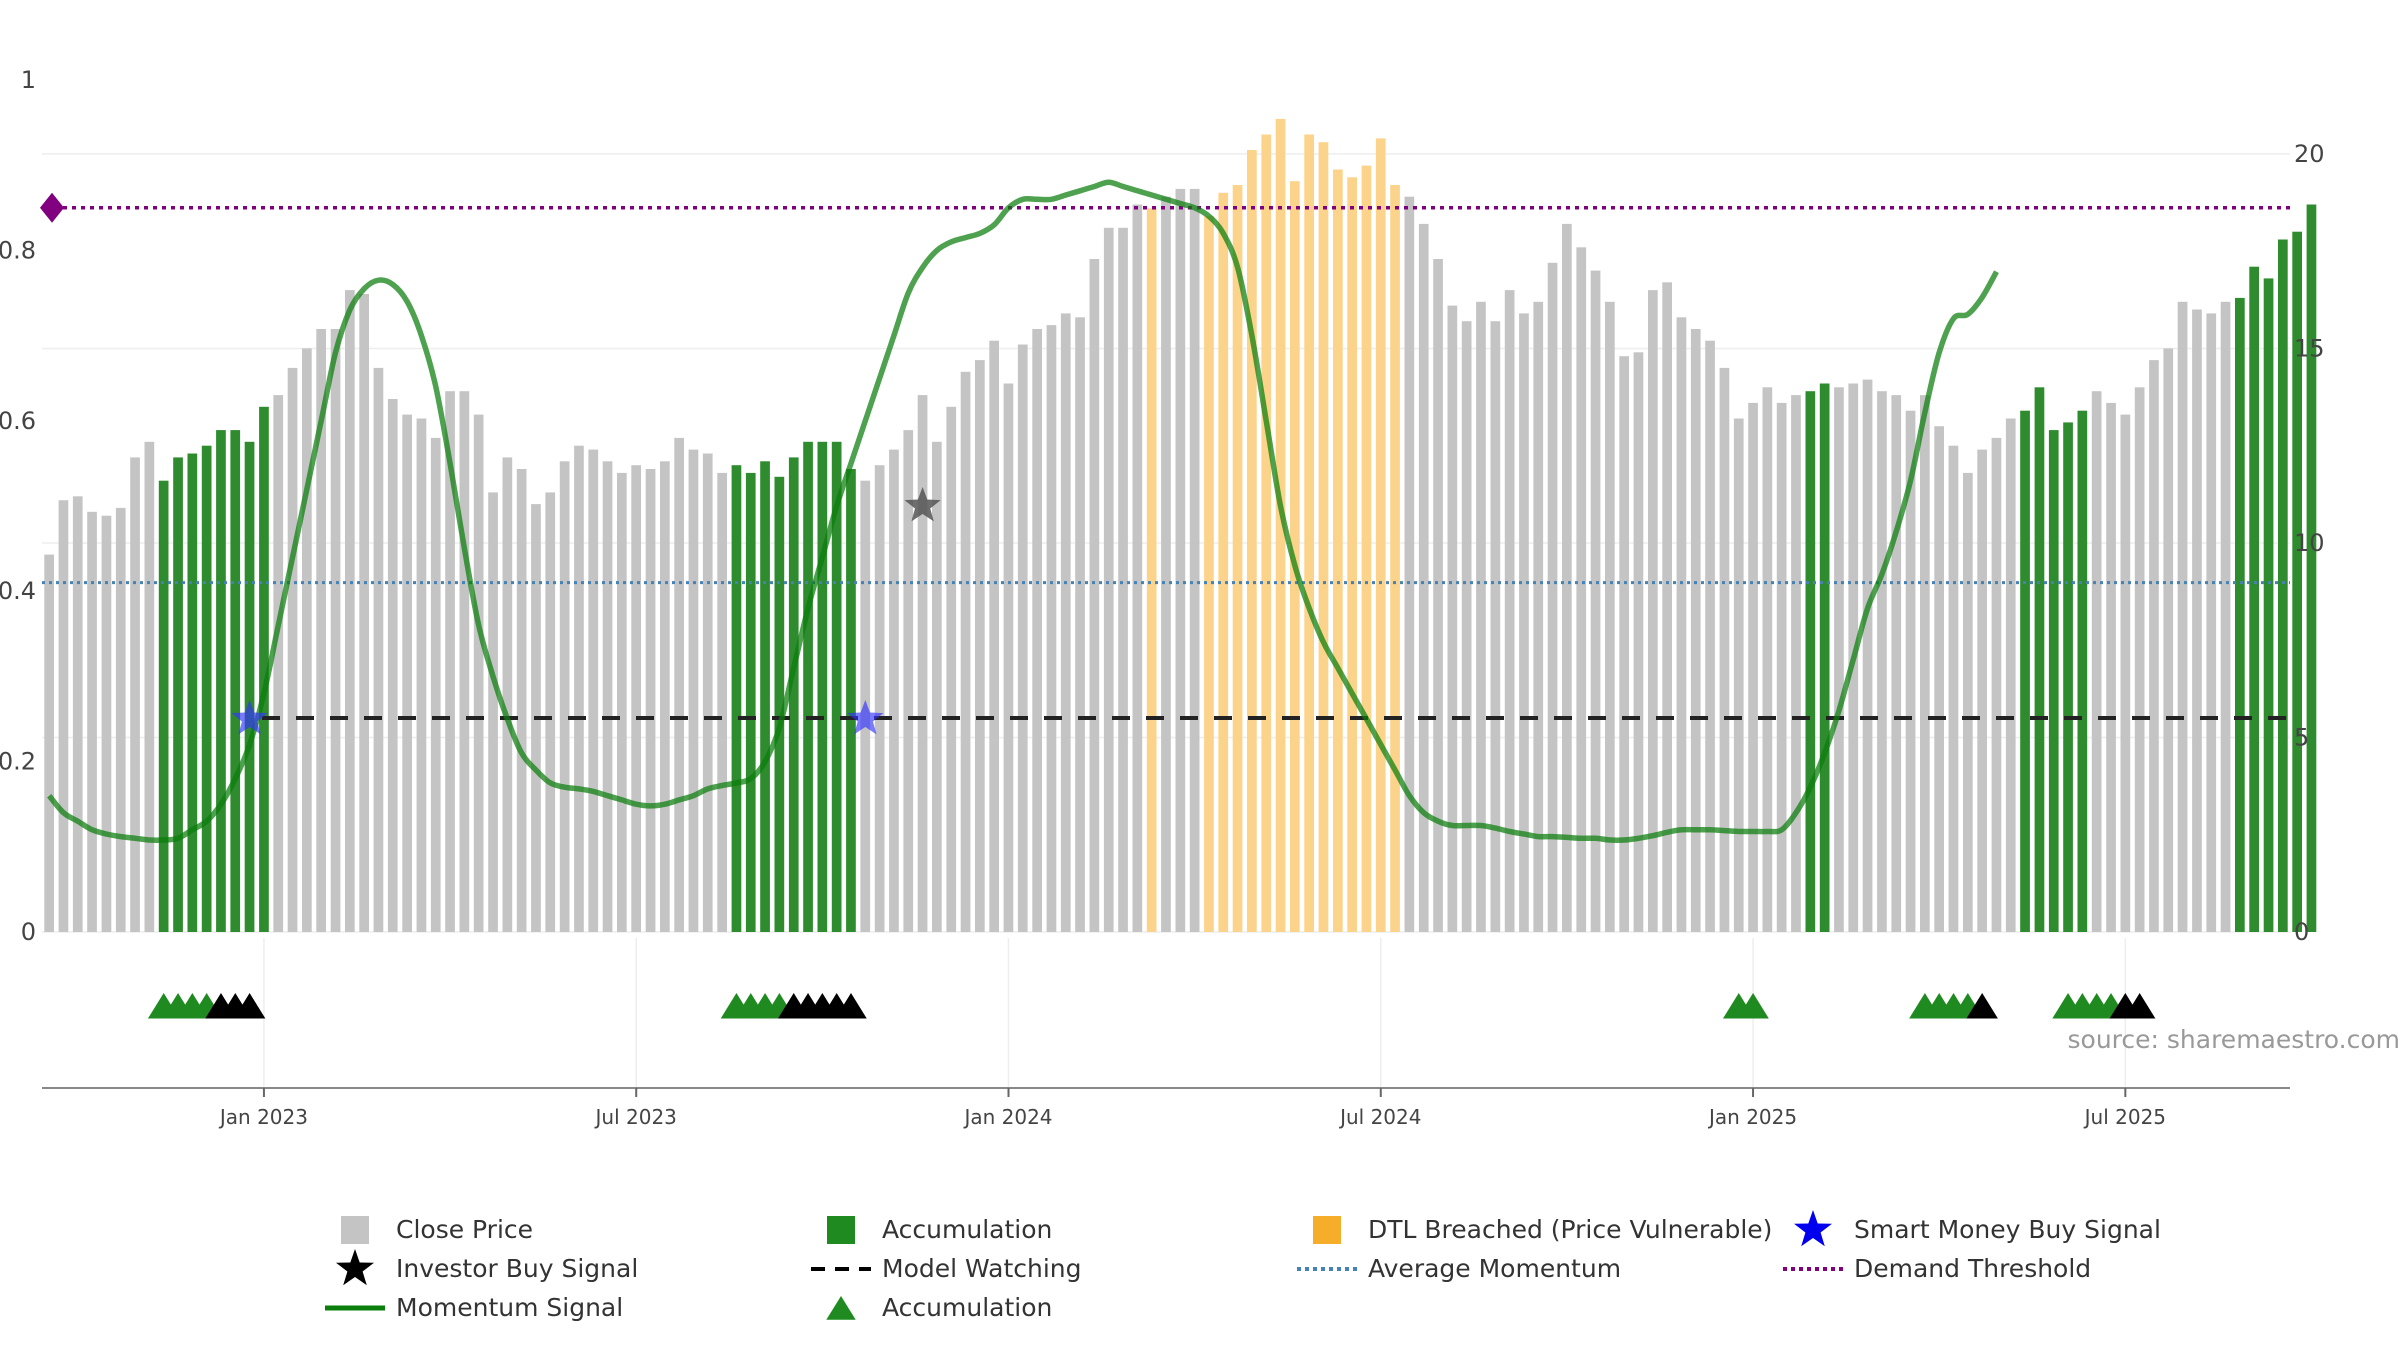  I want to click on legend-label: DTL Breached (Price Vulnerable), so click(1570, 1229).